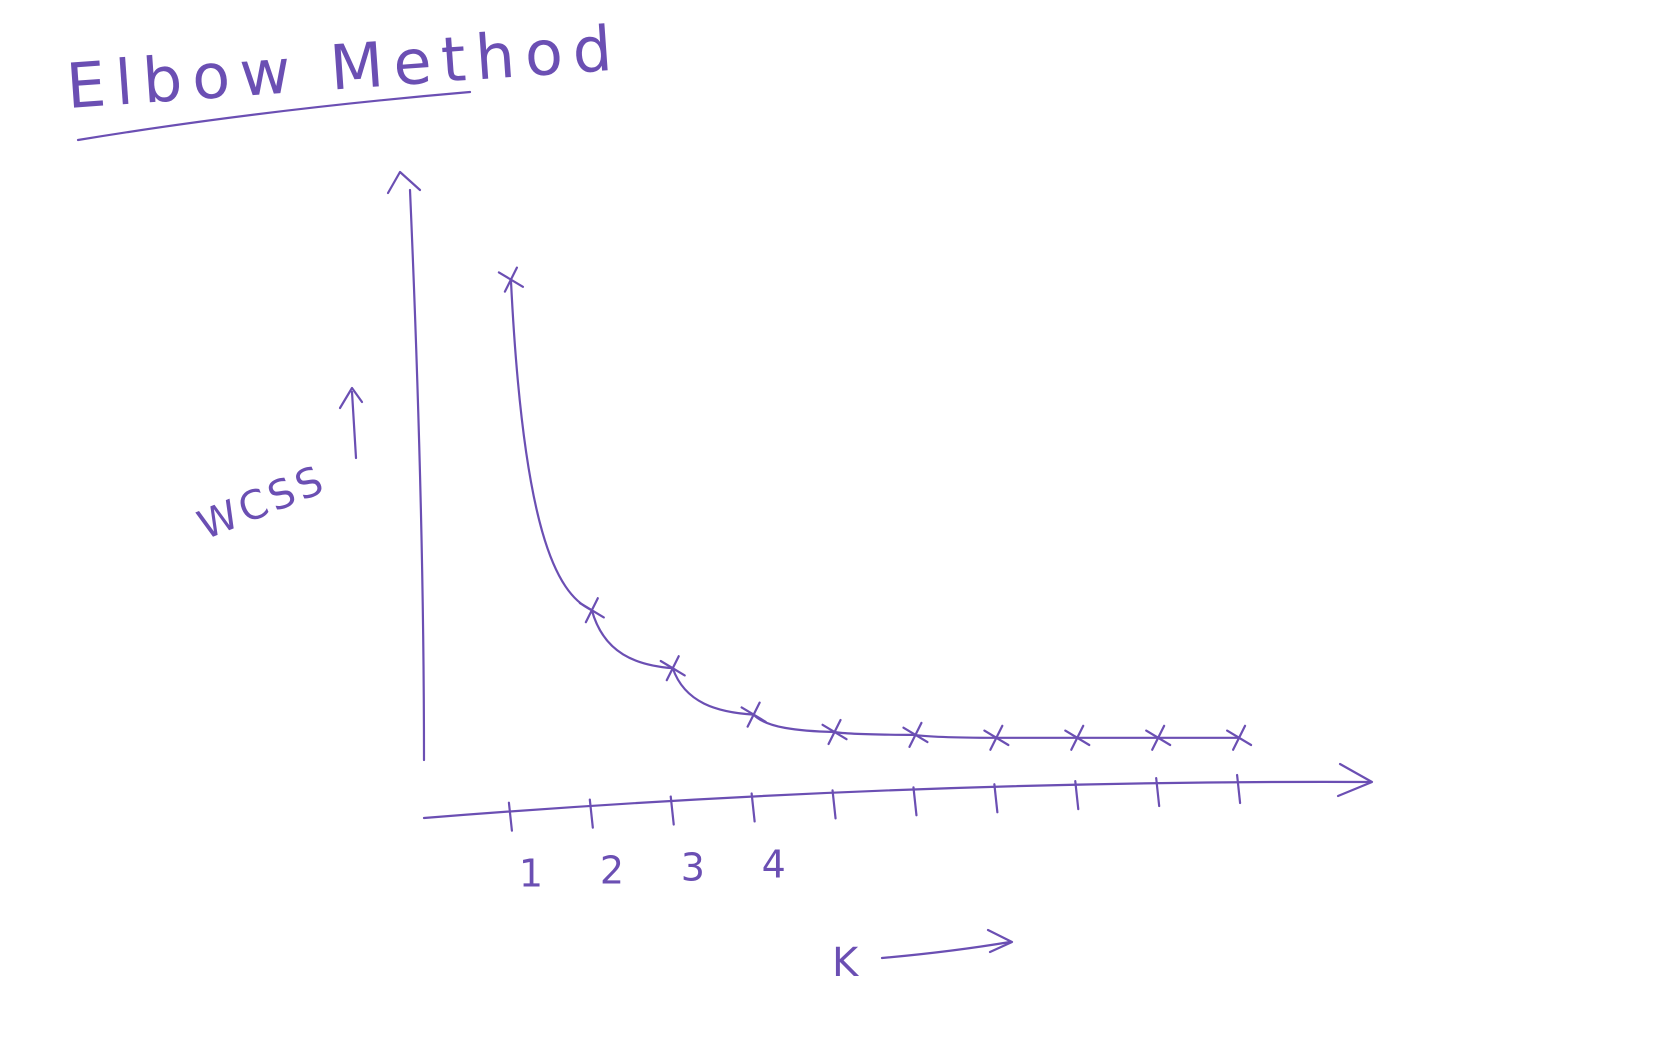 This screenshot has width=1654, height=1063. What do you see at coordinates (897, 800) in the screenshot?
I see `x-axis` at bounding box center [897, 800].